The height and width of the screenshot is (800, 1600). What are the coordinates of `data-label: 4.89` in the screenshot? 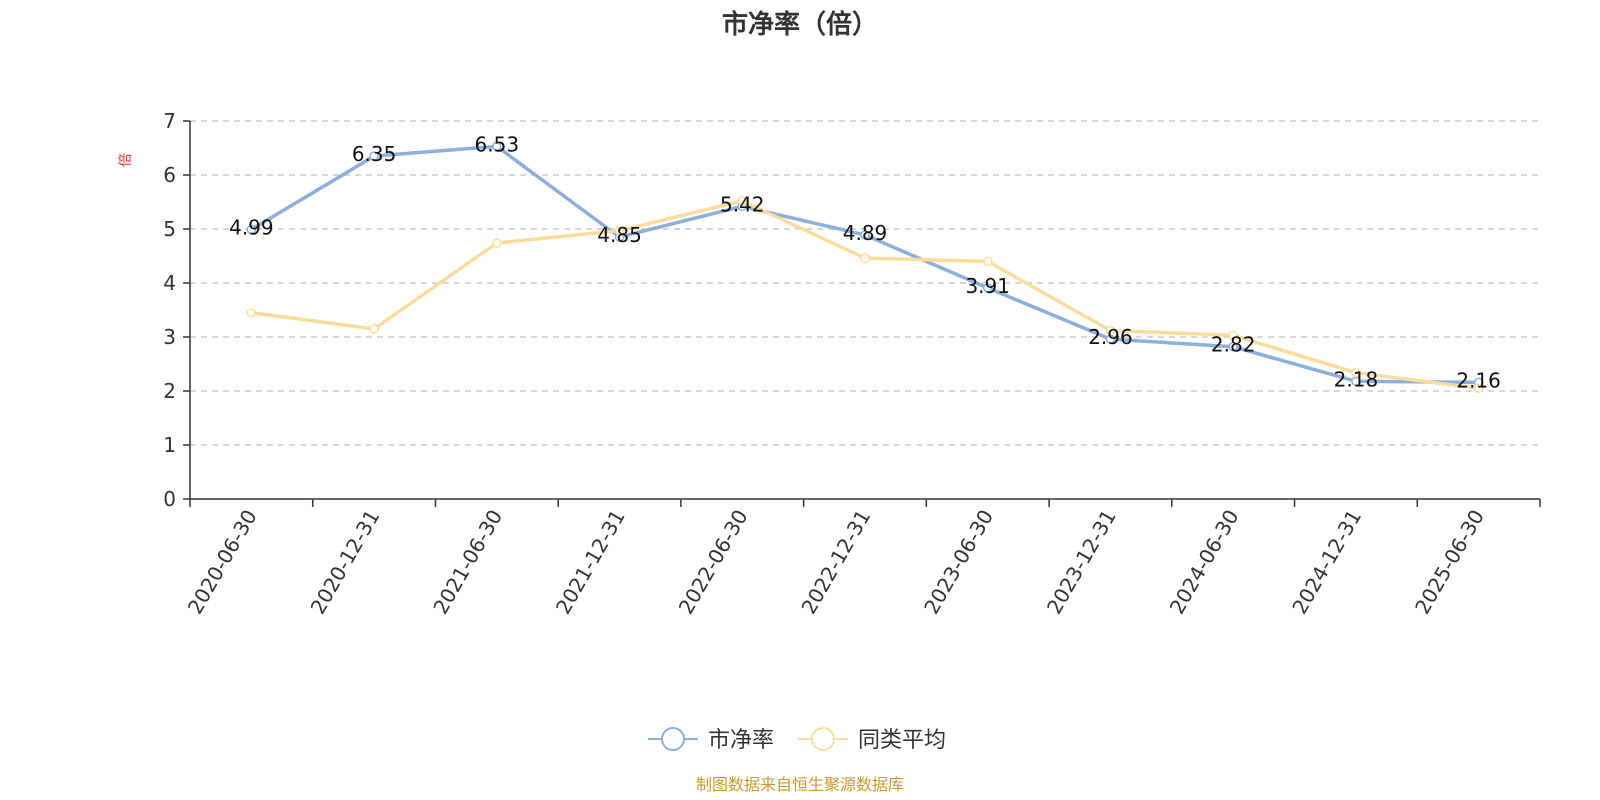 It's located at (865, 233).